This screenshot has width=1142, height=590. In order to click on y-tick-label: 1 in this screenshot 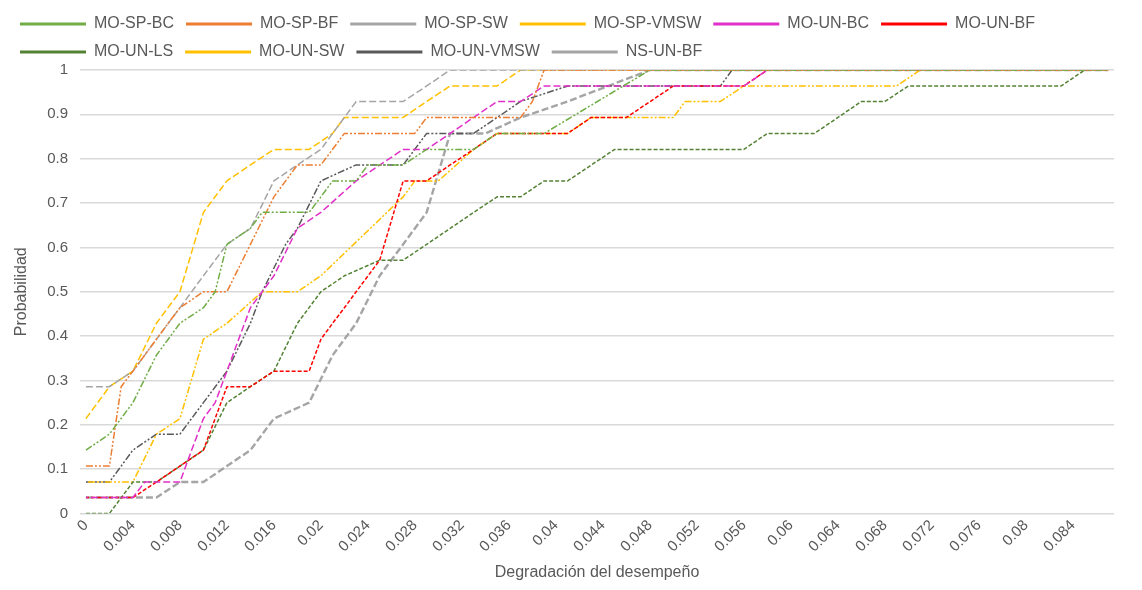, I will do `click(64, 69)`.